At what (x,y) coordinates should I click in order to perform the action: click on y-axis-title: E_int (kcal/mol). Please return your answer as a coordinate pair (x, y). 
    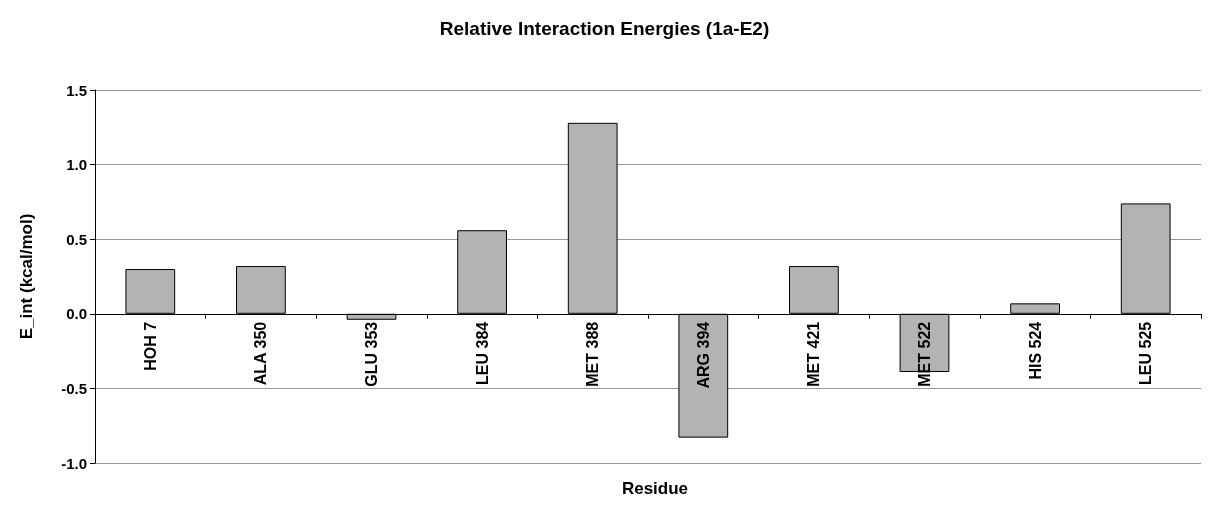
    Looking at the image, I should click on (26, 276).